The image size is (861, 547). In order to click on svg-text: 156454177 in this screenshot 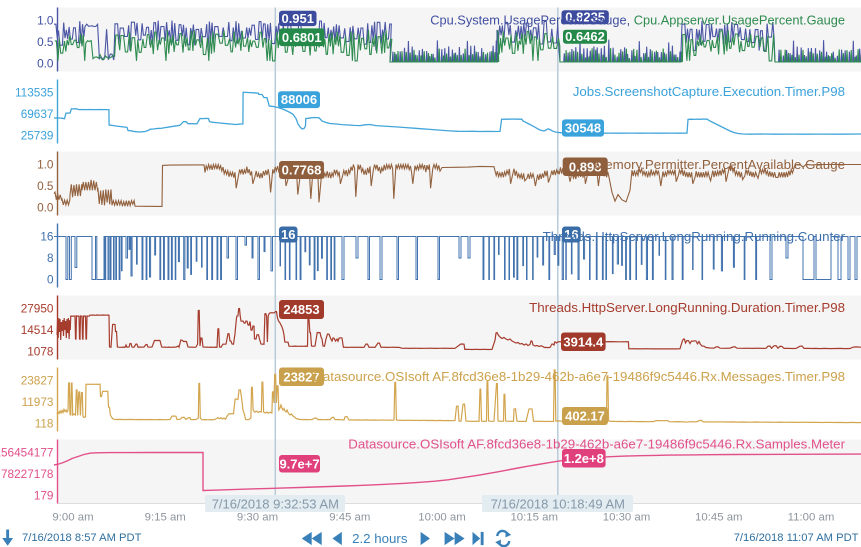, I will do `click(27, 453)`.